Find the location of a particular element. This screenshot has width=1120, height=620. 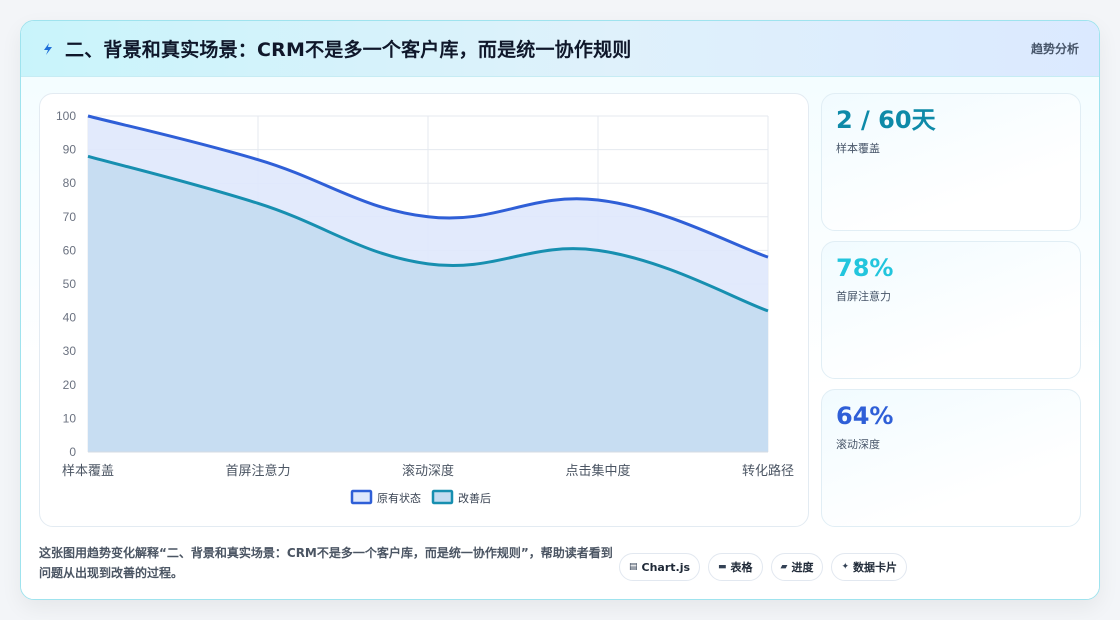

pill-label: 表格 is located at coordinates (741, 567).